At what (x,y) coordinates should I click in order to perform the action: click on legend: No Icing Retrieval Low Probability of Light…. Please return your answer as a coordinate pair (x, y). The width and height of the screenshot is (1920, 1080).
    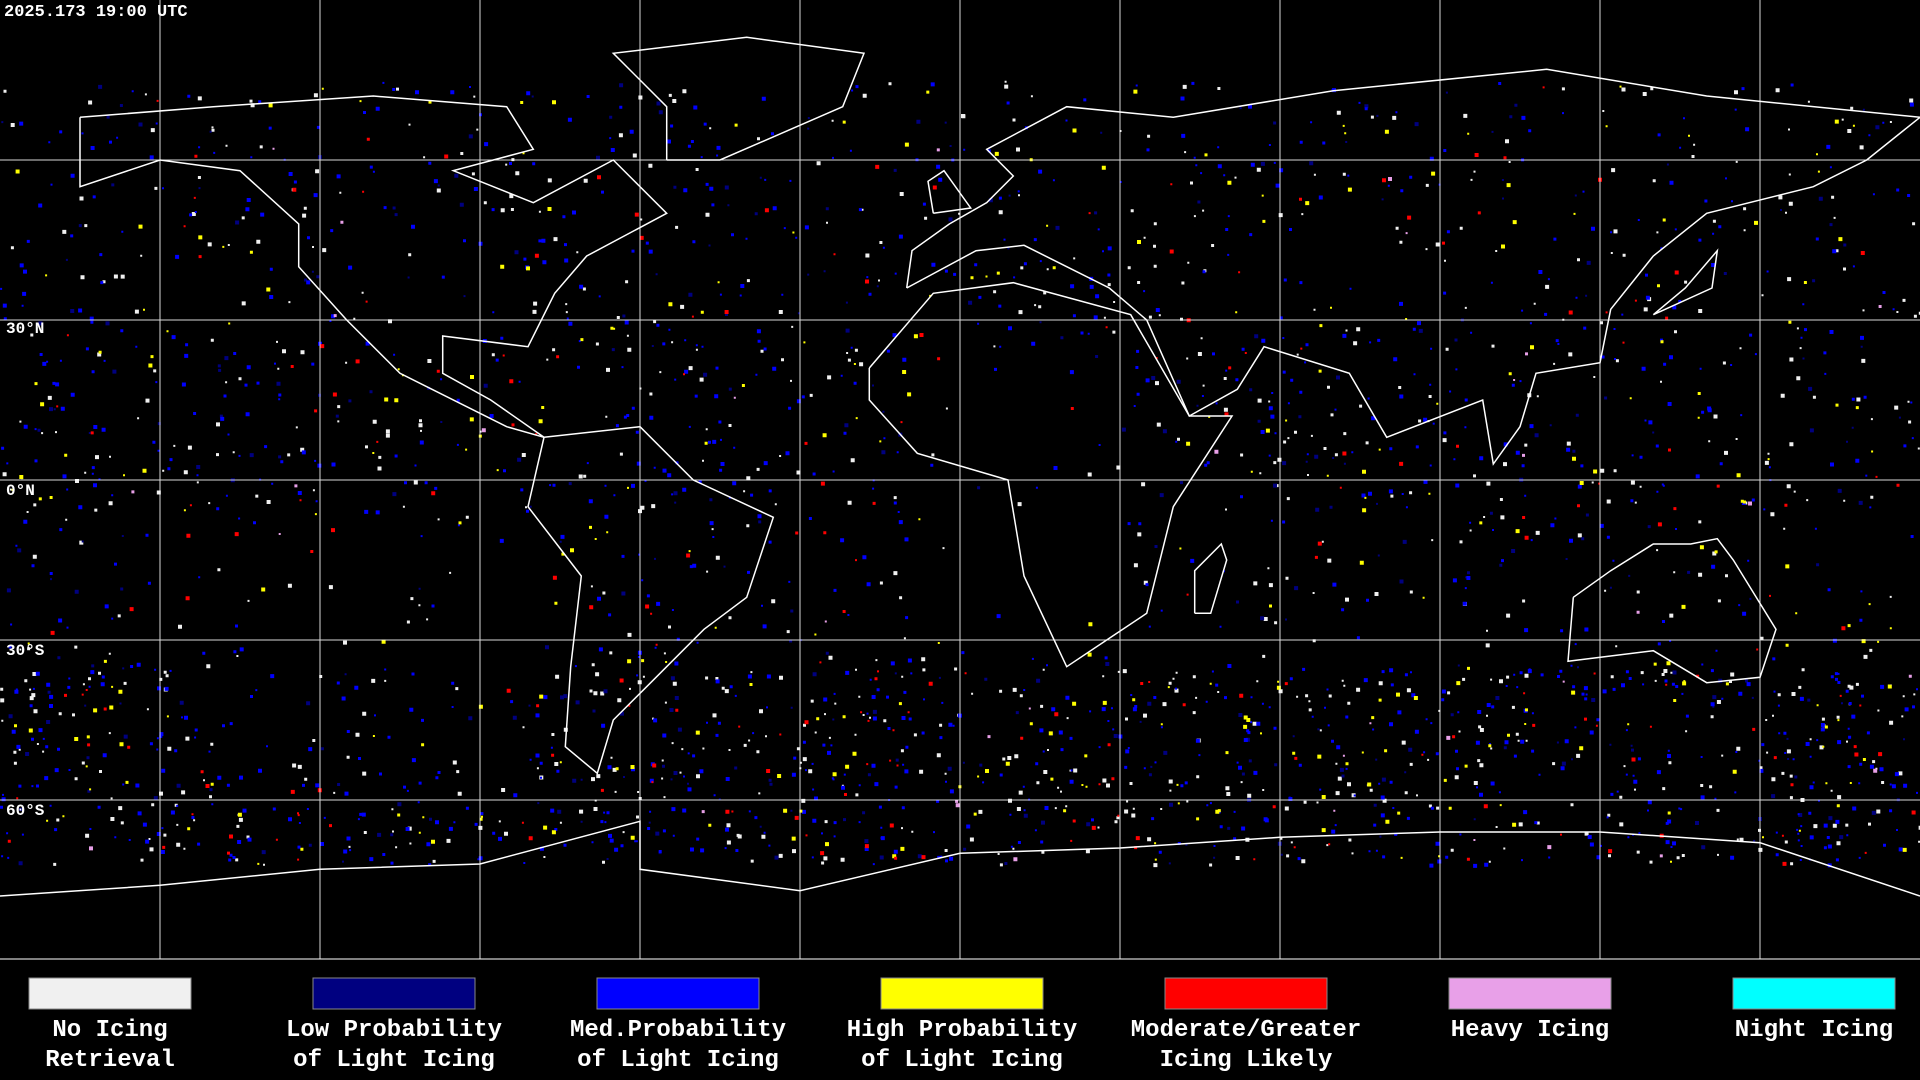
    Looking at the image, I should click on (962, 1025).